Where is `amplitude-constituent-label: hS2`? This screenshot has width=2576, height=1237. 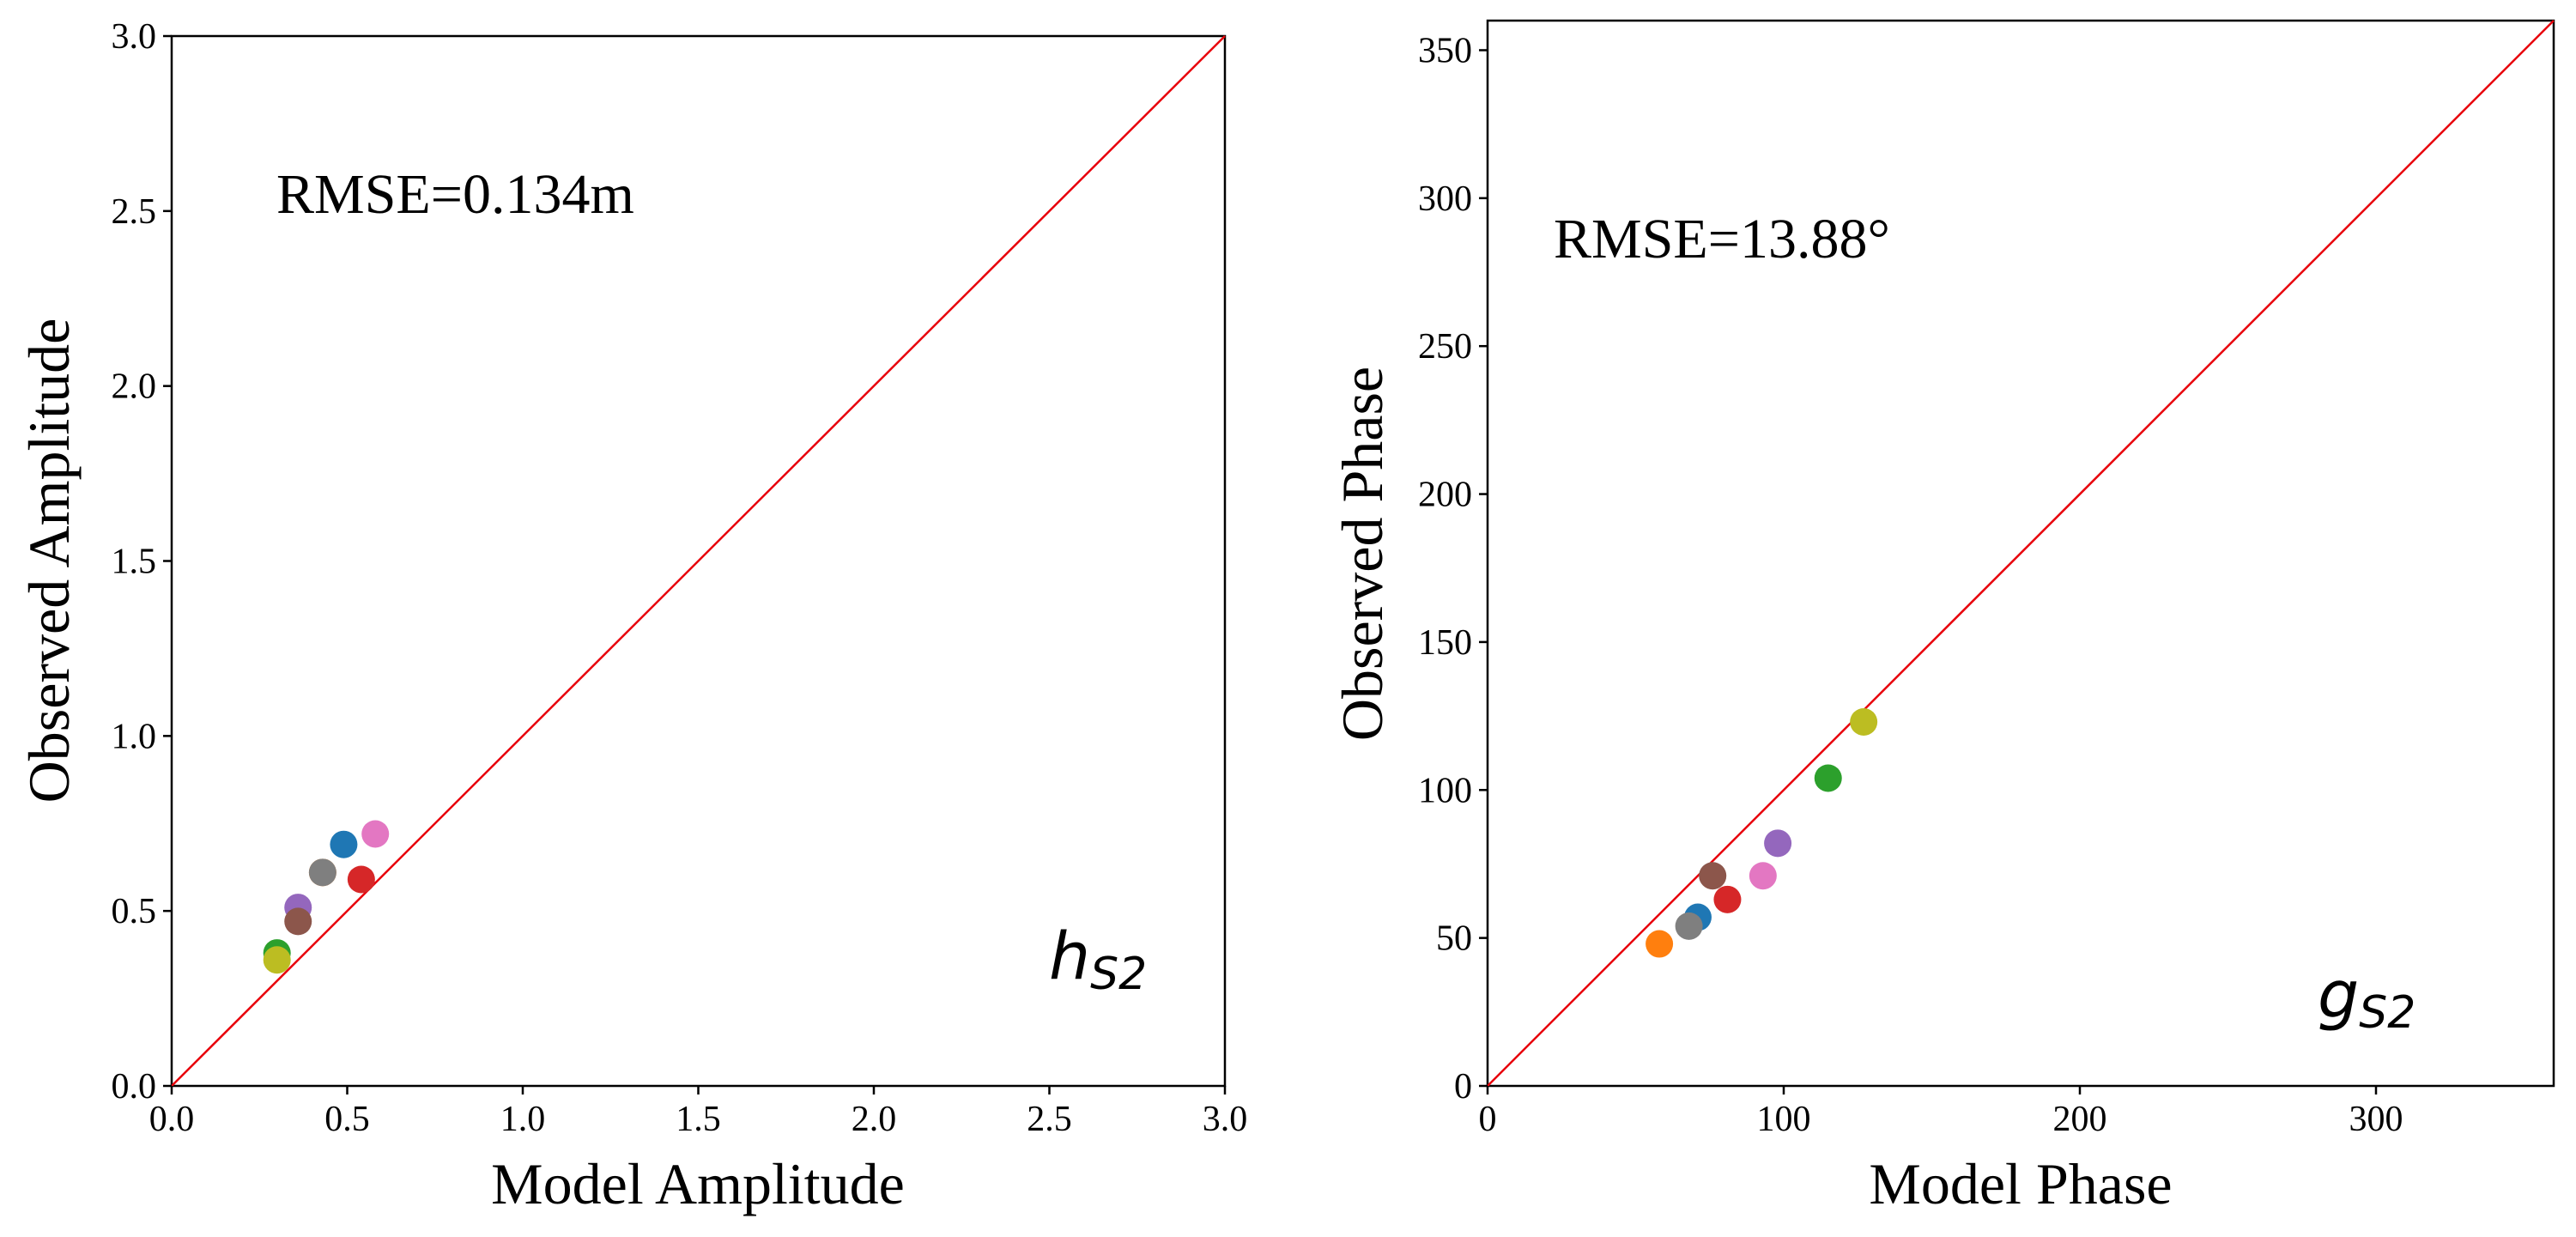
amplitude-constituent-label: hS2 is located at coordinates (1098, 959).